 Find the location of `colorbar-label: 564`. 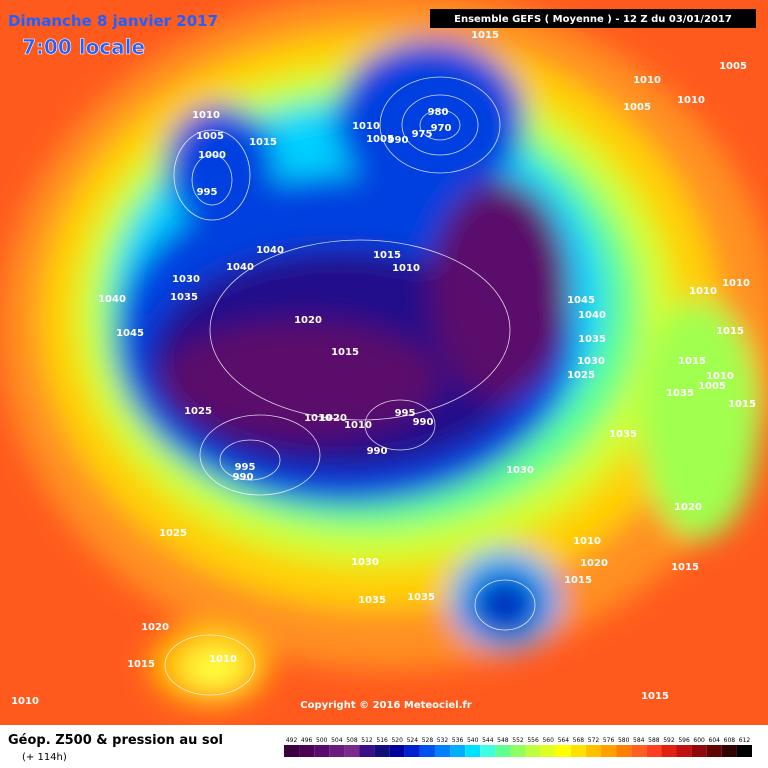

colorbar-label: 564 is located at coordinates (564, 740).